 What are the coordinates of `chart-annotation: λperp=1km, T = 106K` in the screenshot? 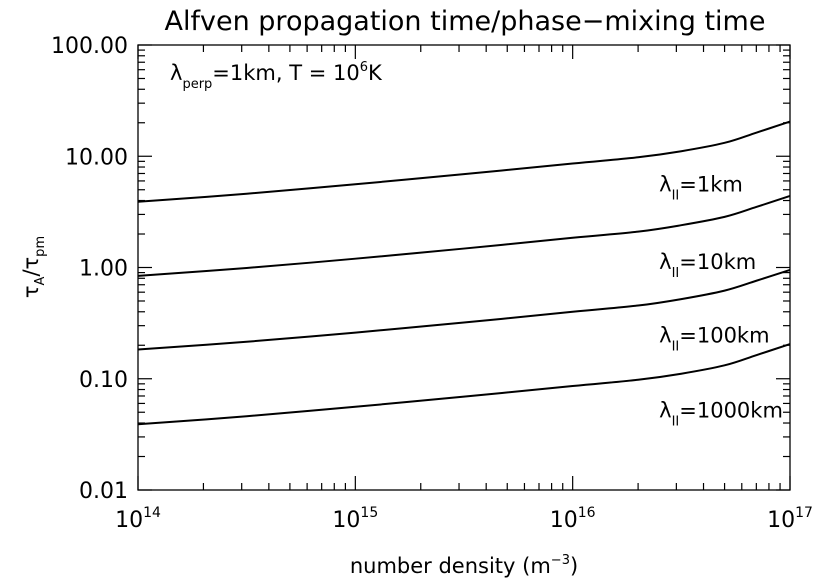 It's located at (276, 76).